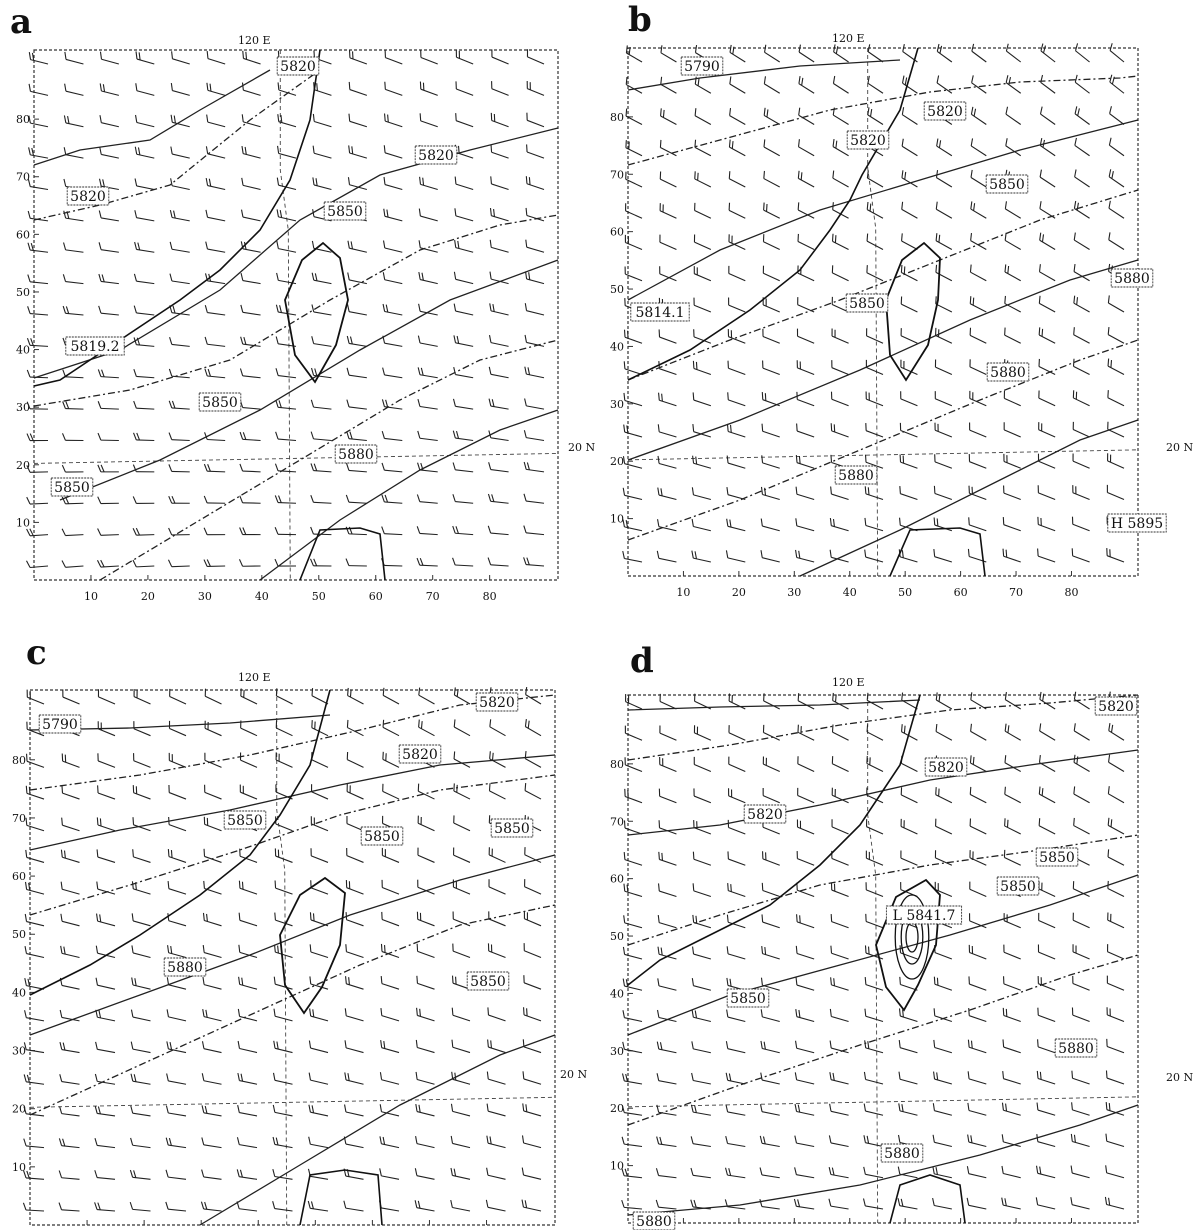  Describe the element at coordinates (617, 821) in the screenshot. I see `y-tick-label: 70` at that location.